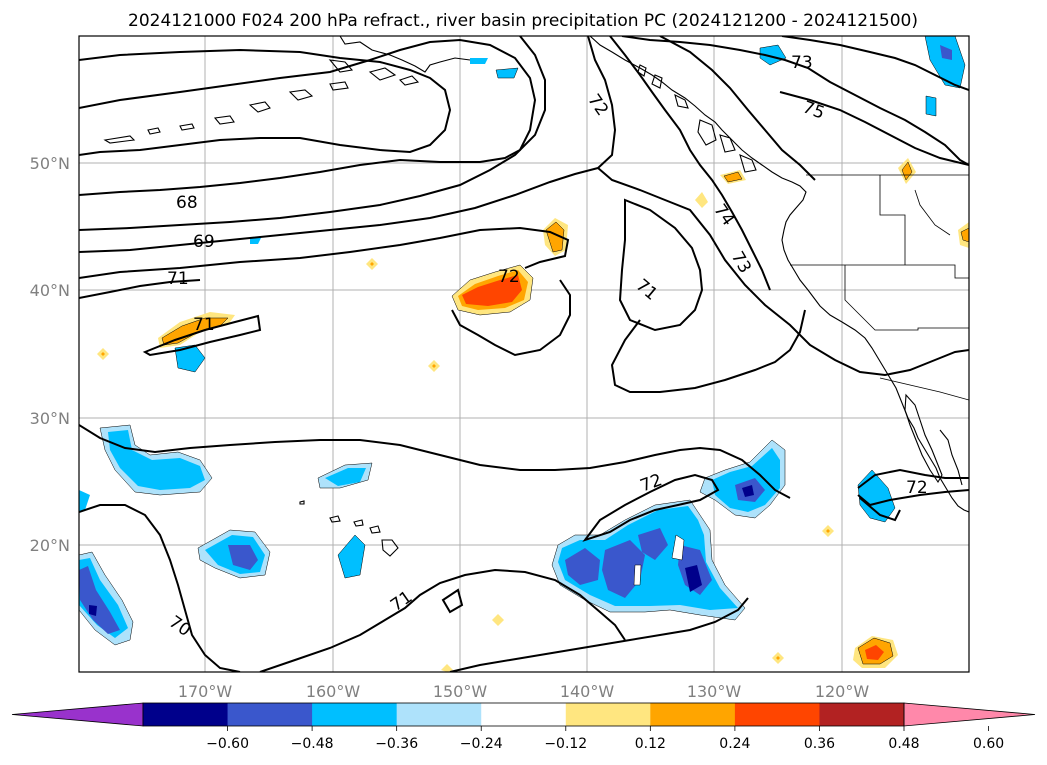 The width and height of the screenshot is (1047, 765). I want to click on colorbar-extend-low, so click(77, 714).